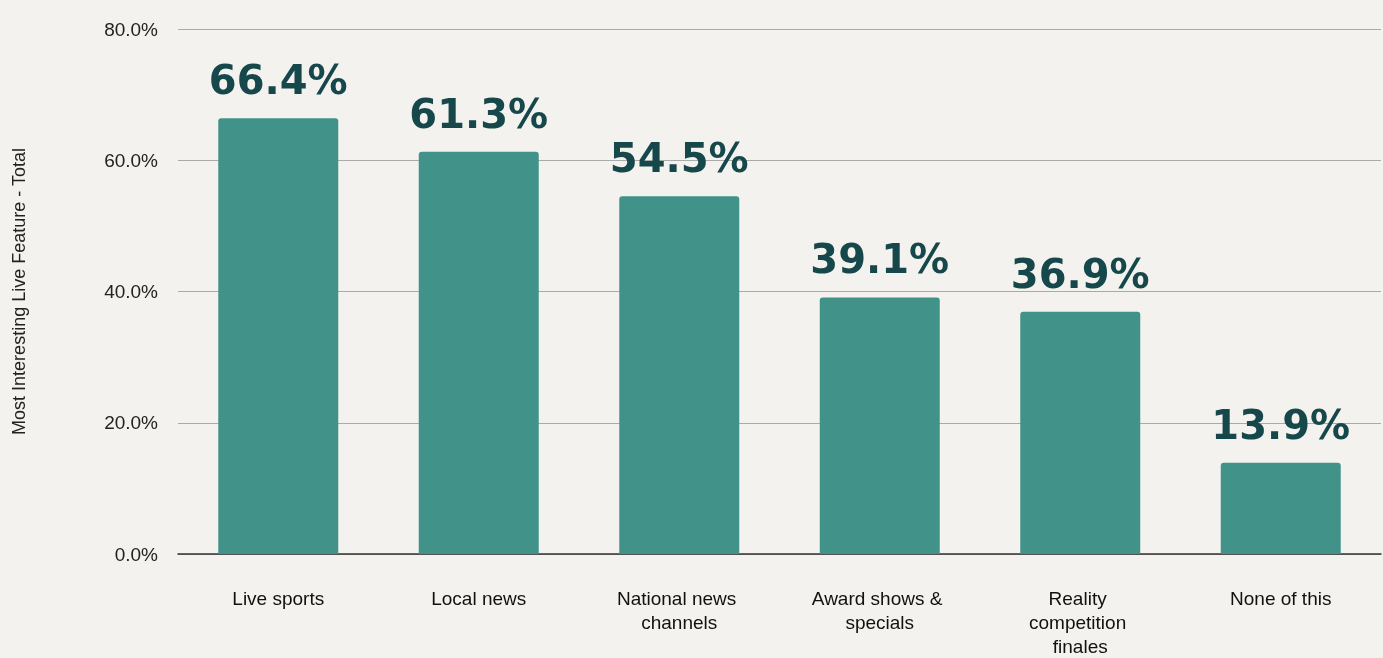 The image size is (1383, 658). I want to click on data-label: 36.9%, so click(1080, 273).